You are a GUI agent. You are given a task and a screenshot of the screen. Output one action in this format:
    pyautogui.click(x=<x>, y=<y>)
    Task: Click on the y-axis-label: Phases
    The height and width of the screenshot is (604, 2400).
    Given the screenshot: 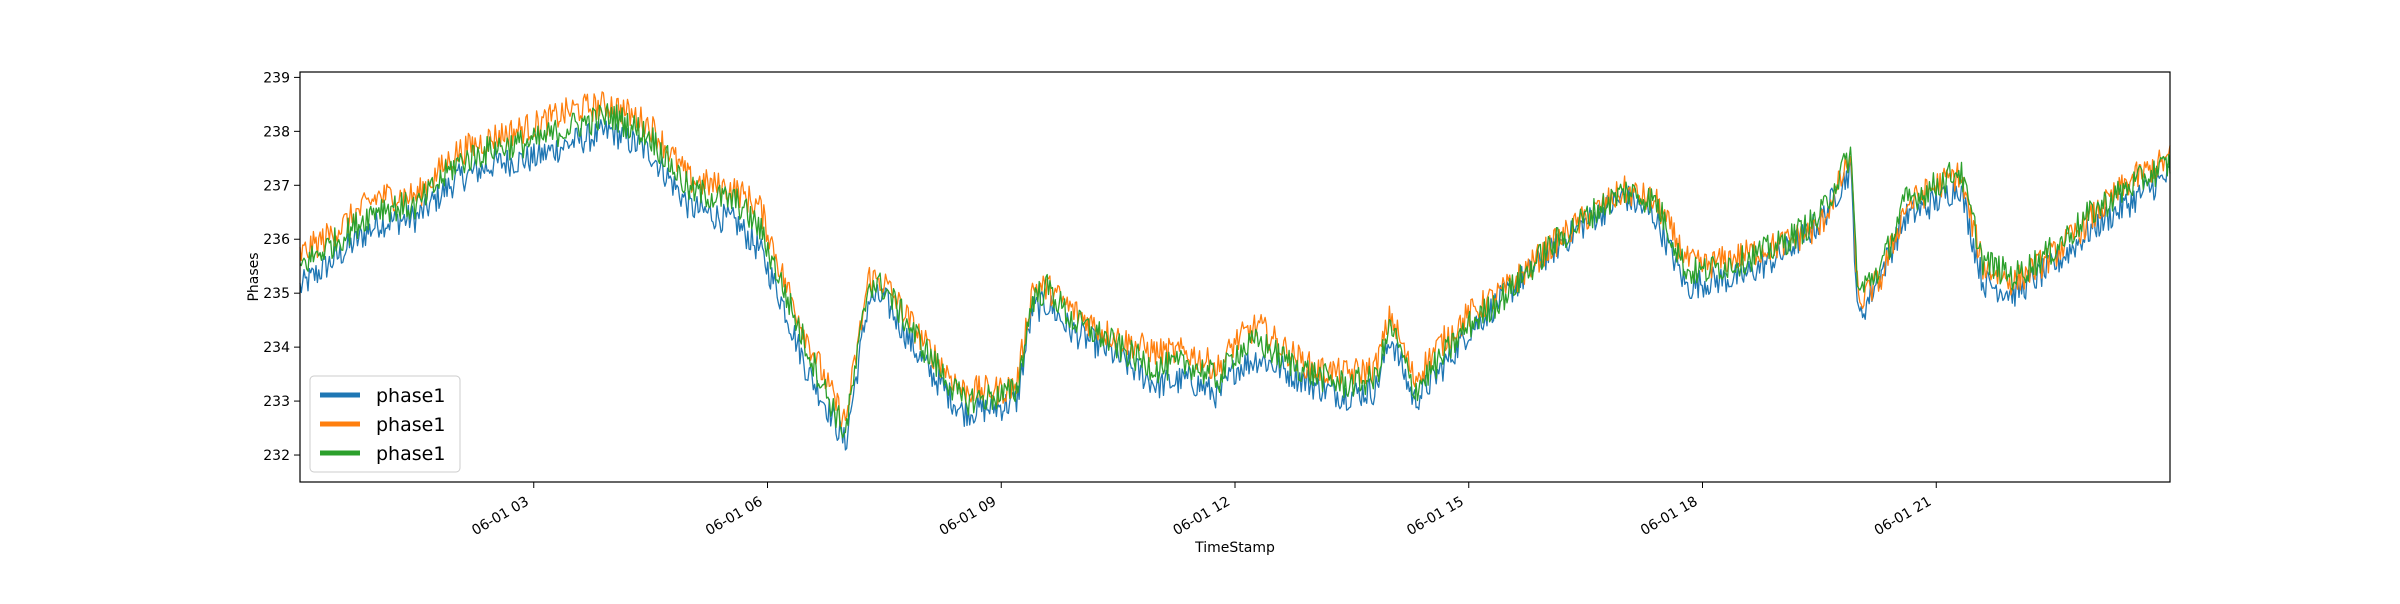 What is the action you would take?
    pyautogui.click(x=254, y=276)
    